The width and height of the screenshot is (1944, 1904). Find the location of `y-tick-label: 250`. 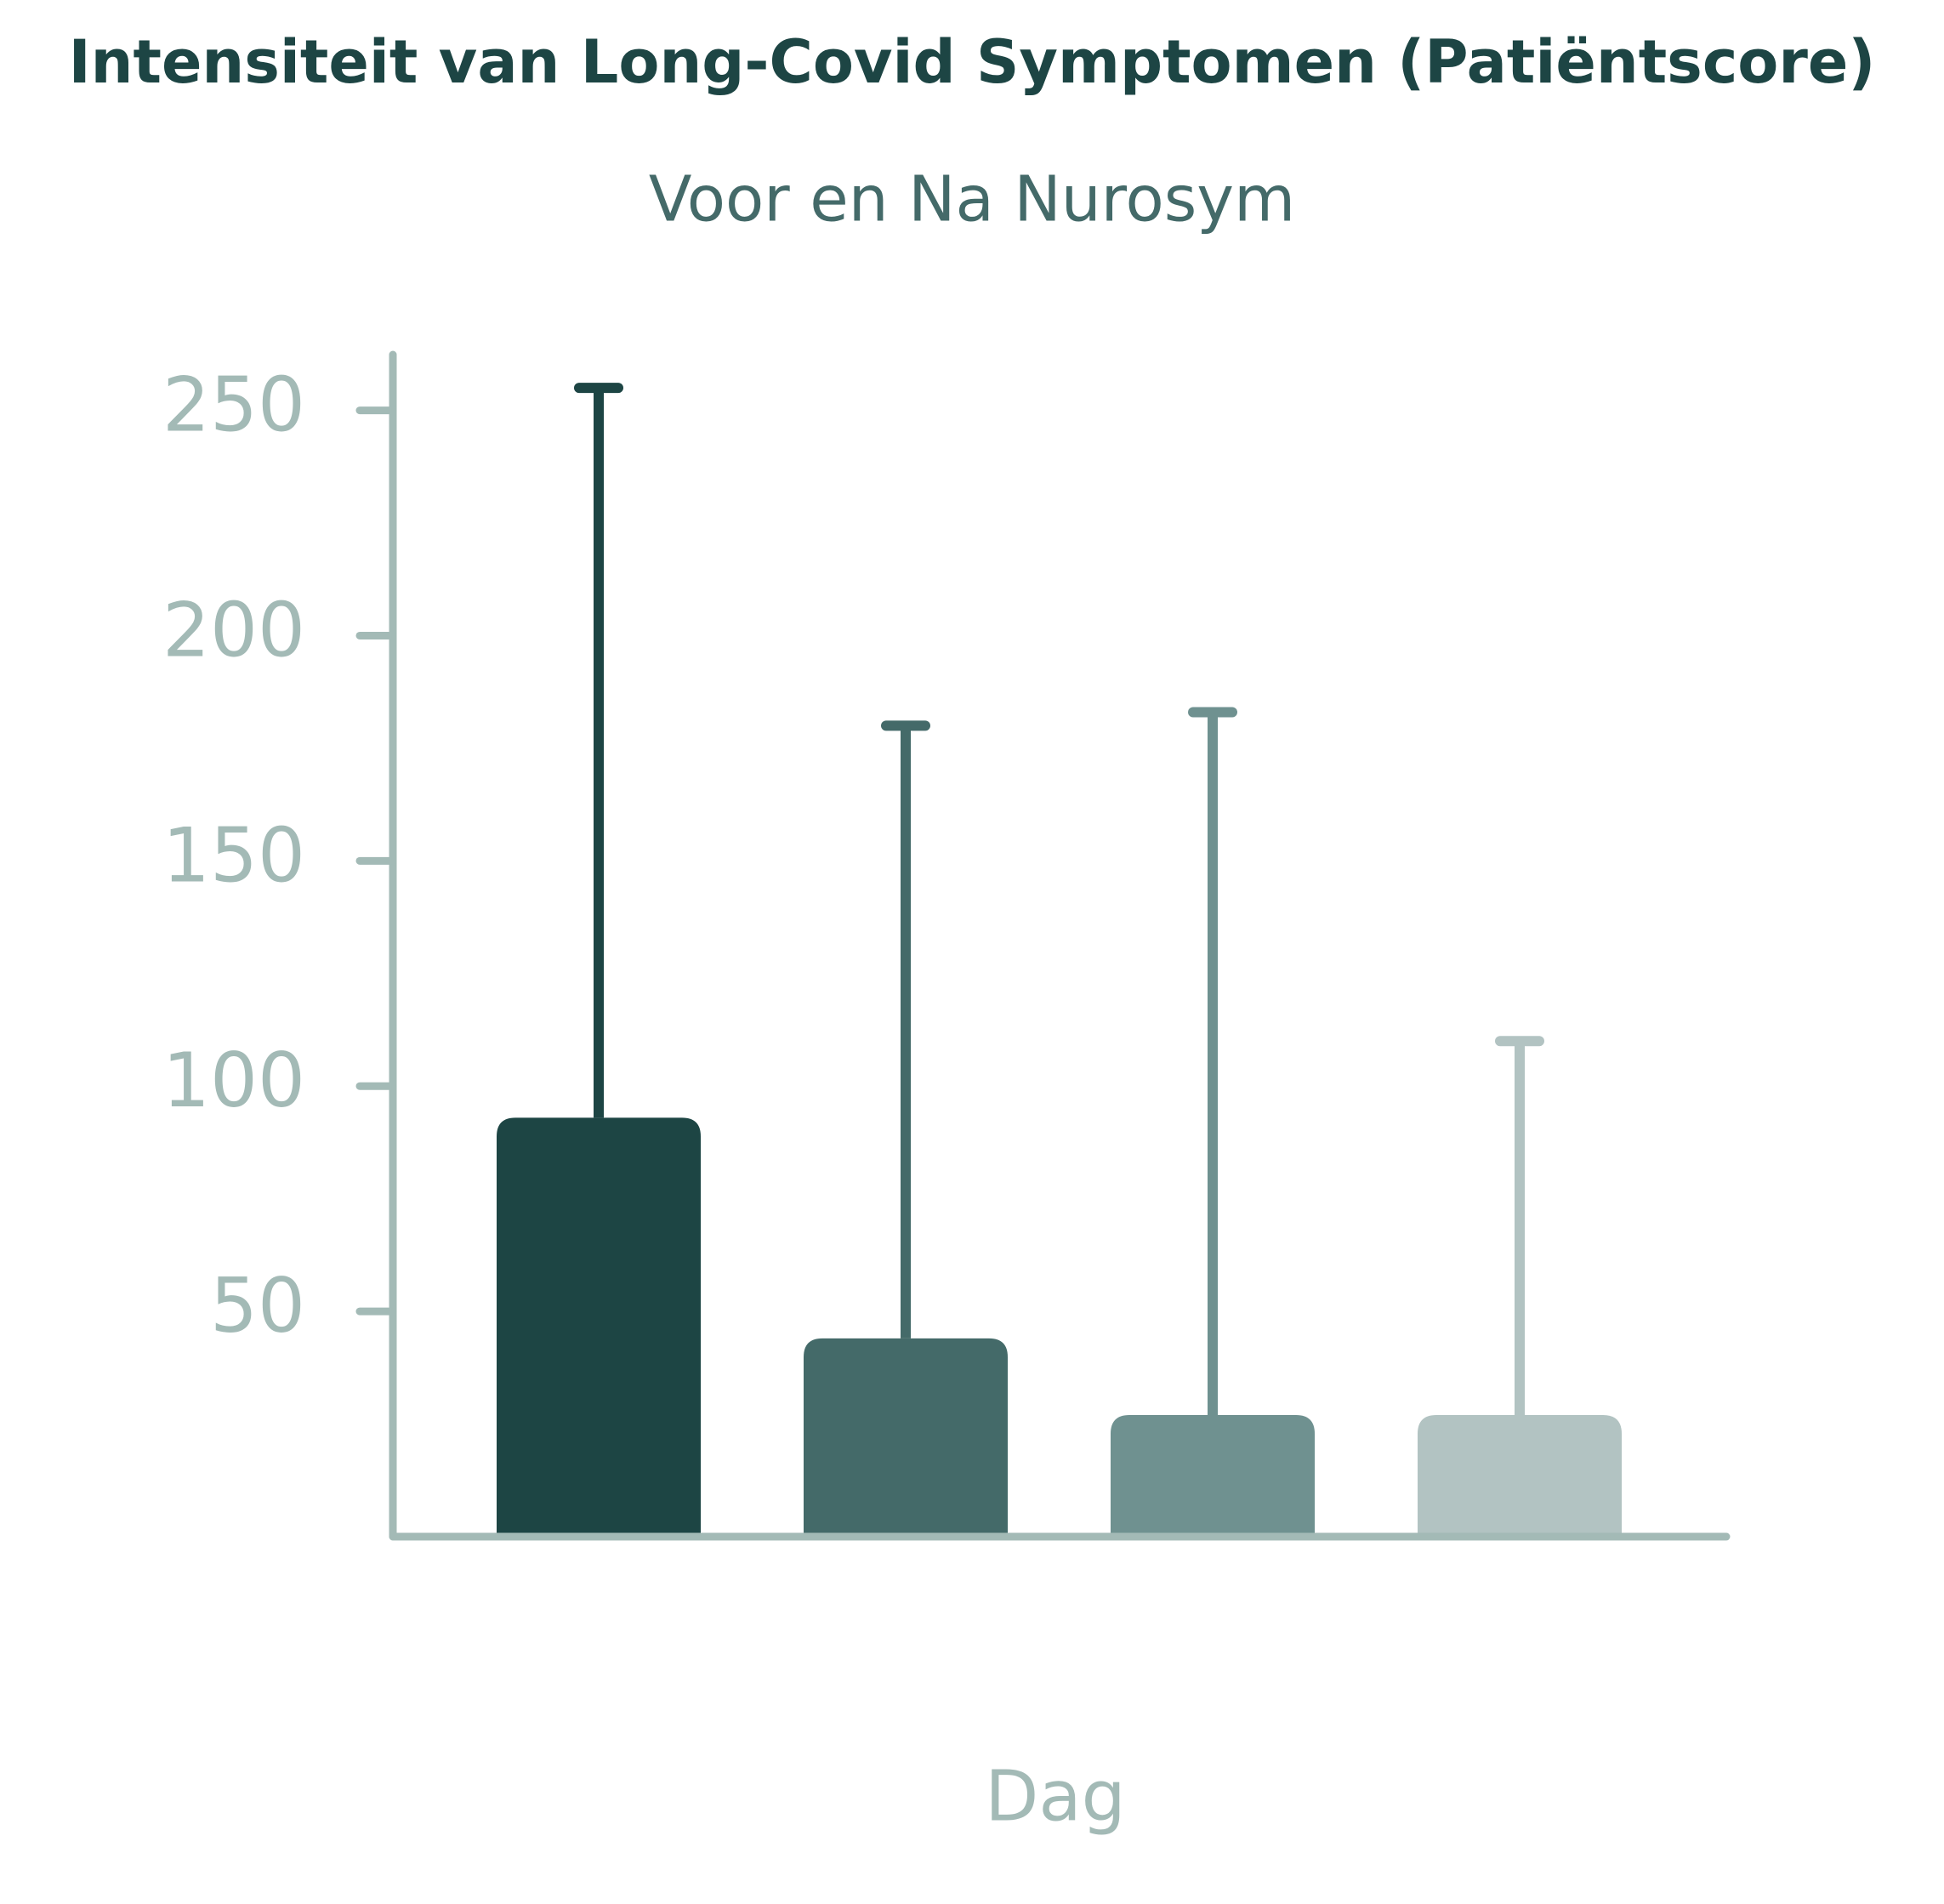

y-tick-label: 250 is located at coordinates (233, 404).